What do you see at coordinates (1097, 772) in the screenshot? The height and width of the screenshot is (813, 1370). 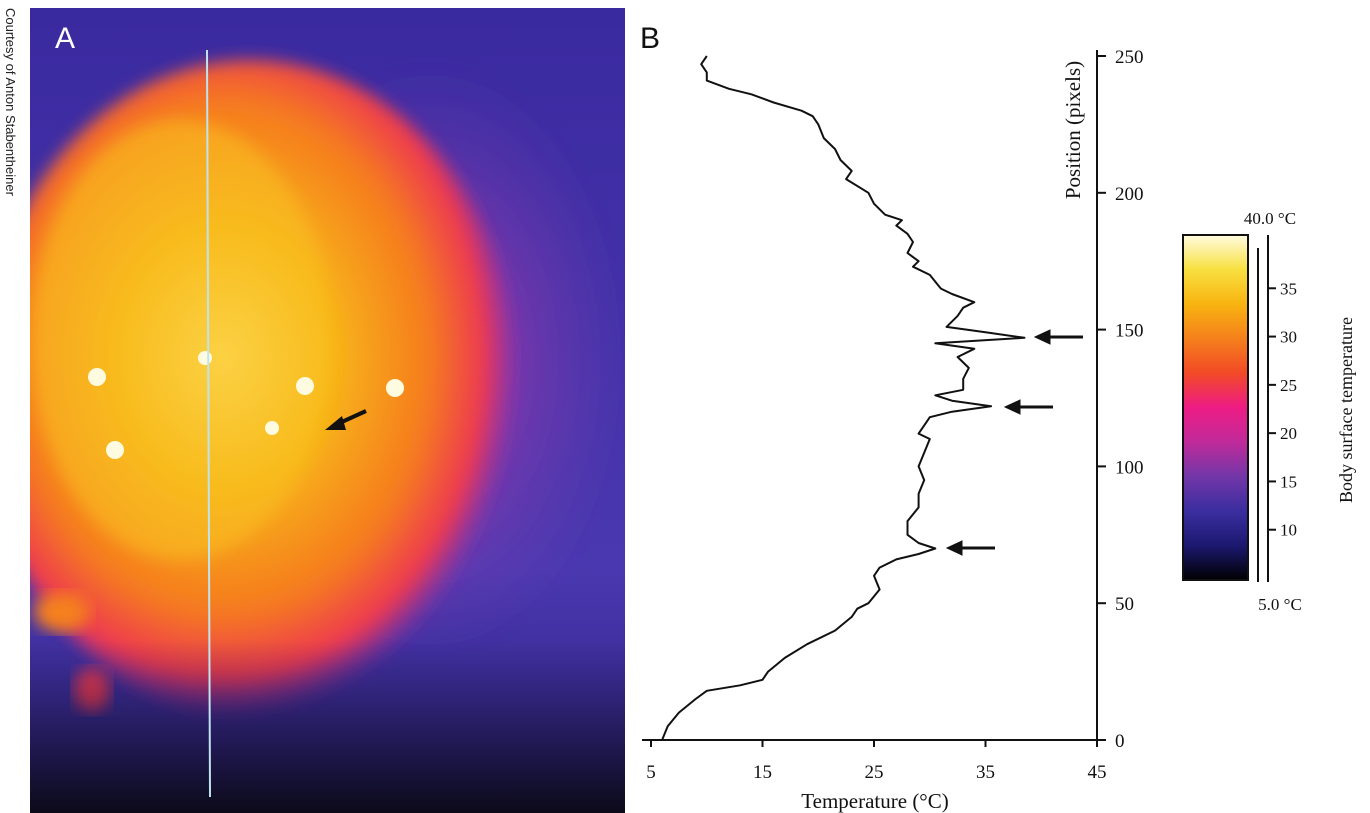 I see `x-tick-label: 45` at bounding box center [1097, 772].